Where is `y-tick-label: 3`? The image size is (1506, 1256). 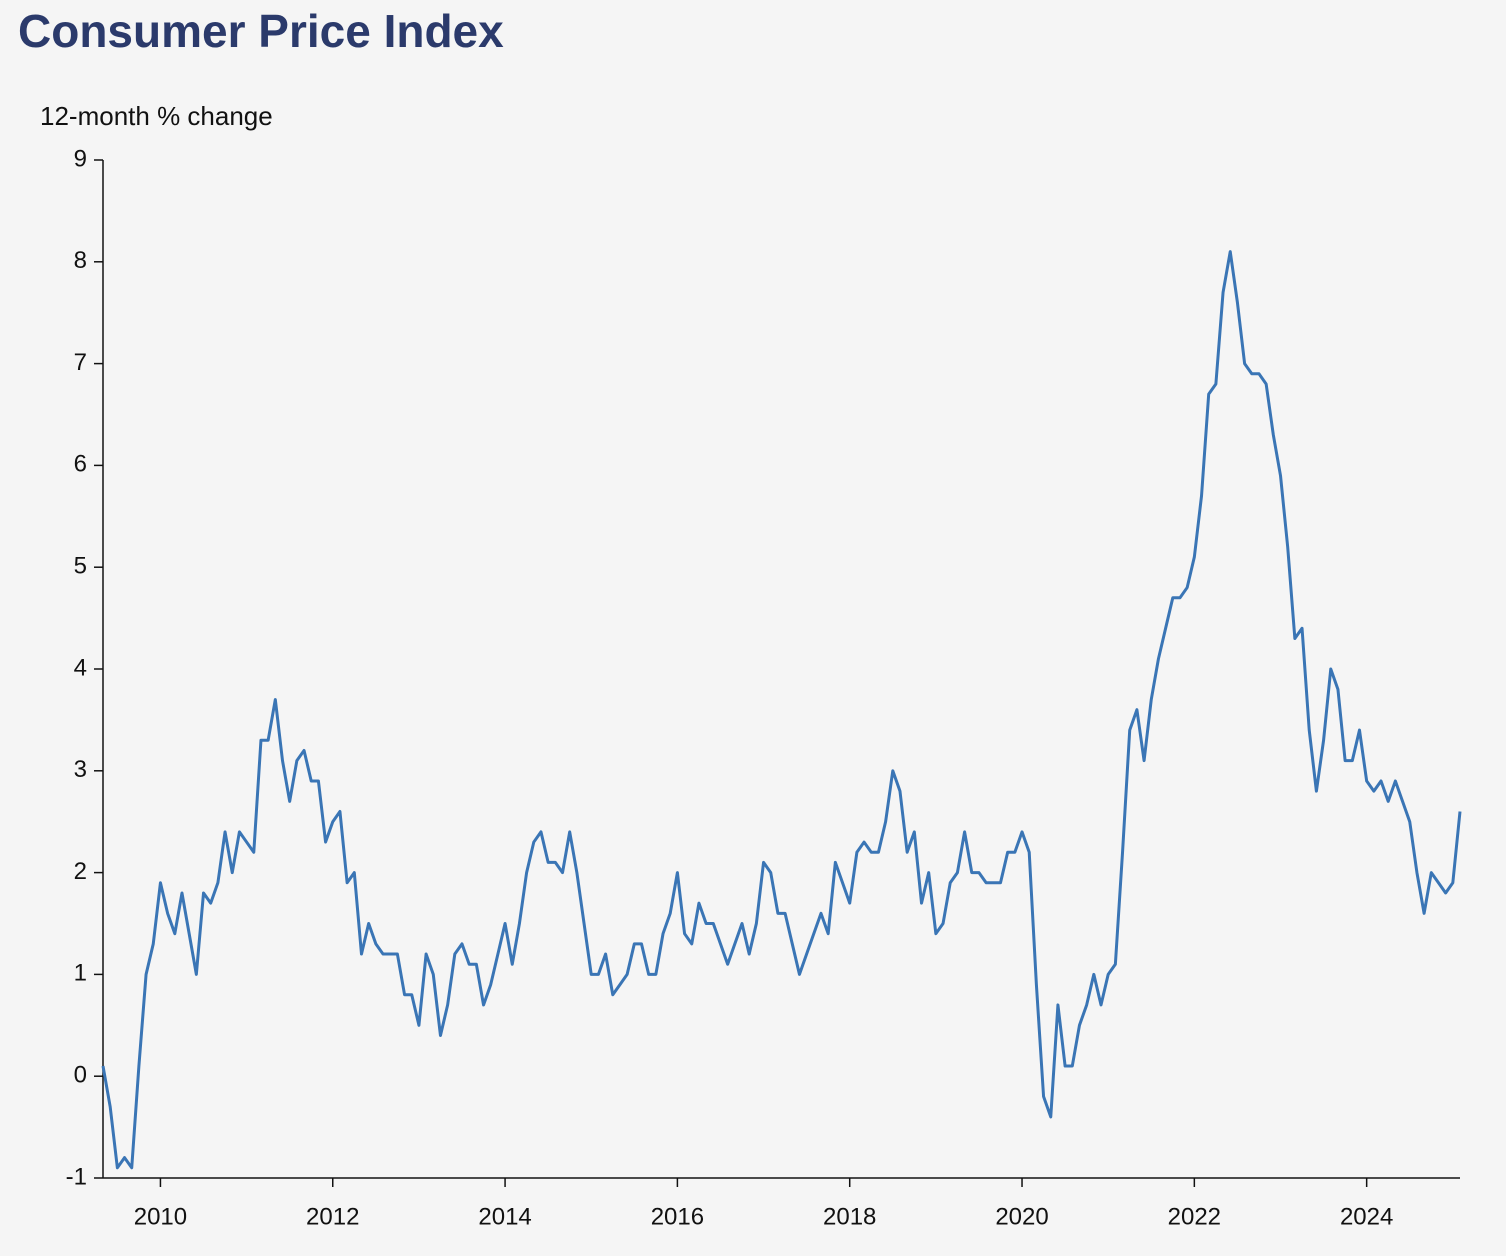 y-tick-label: 3 is located at coordinates (80, 769).